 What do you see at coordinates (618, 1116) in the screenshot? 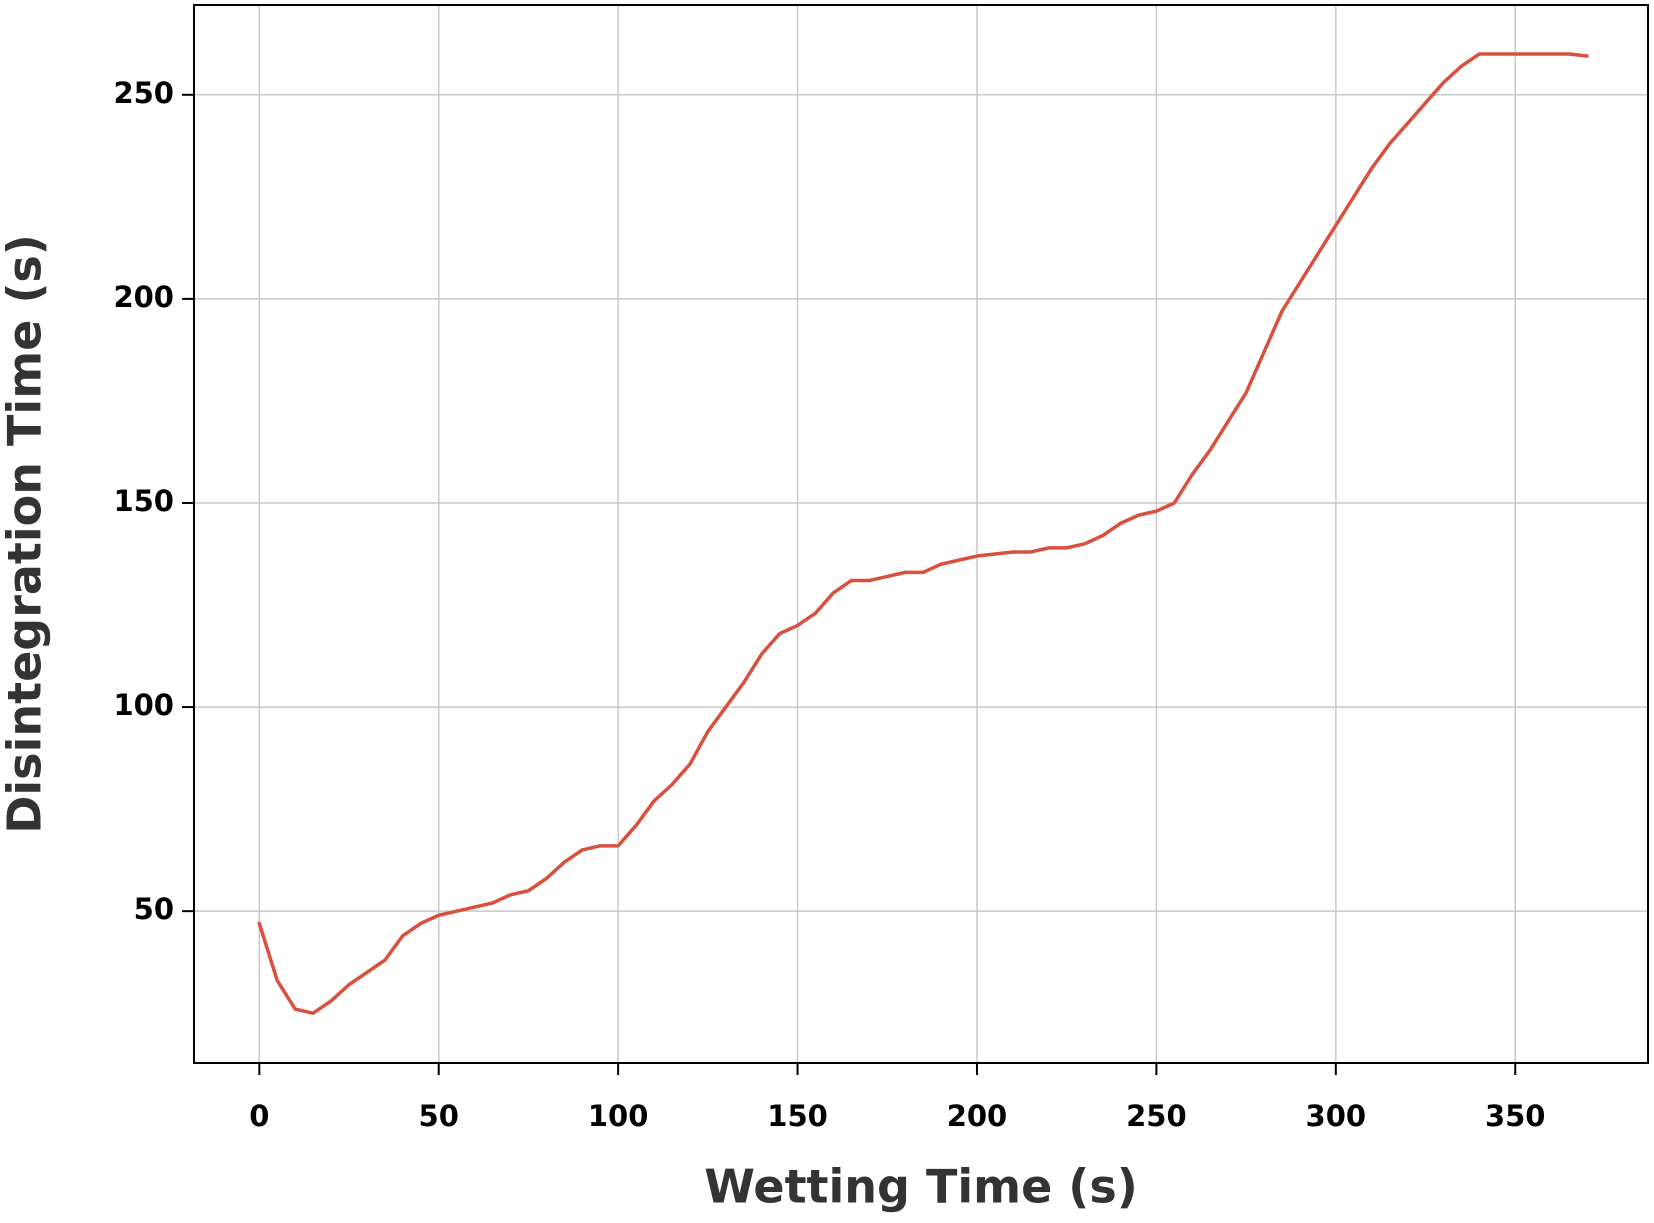
I see `x-tick-label: 100` at bounding box center [618, 1116].